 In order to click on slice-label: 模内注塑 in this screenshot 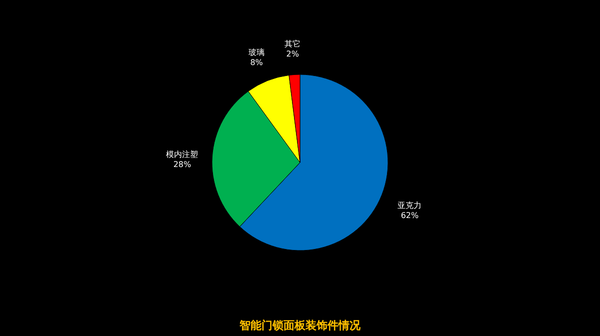, I will do `click(182, 155)`.